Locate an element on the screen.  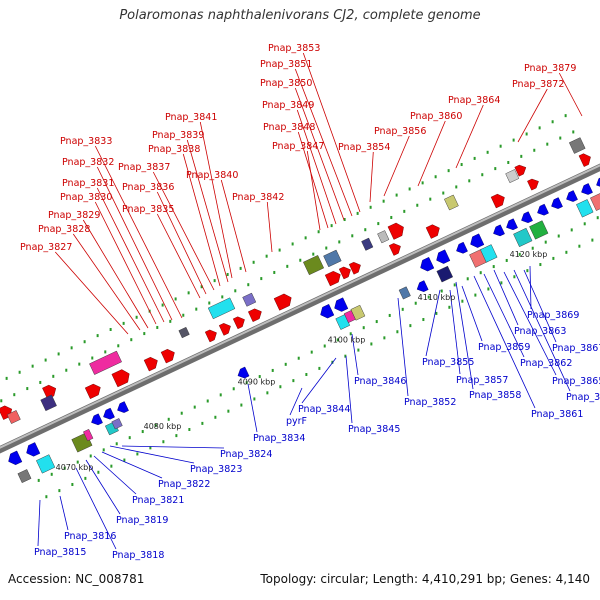
forward-gene-label: Pnap_3848 is located at coordinates (289, 127).